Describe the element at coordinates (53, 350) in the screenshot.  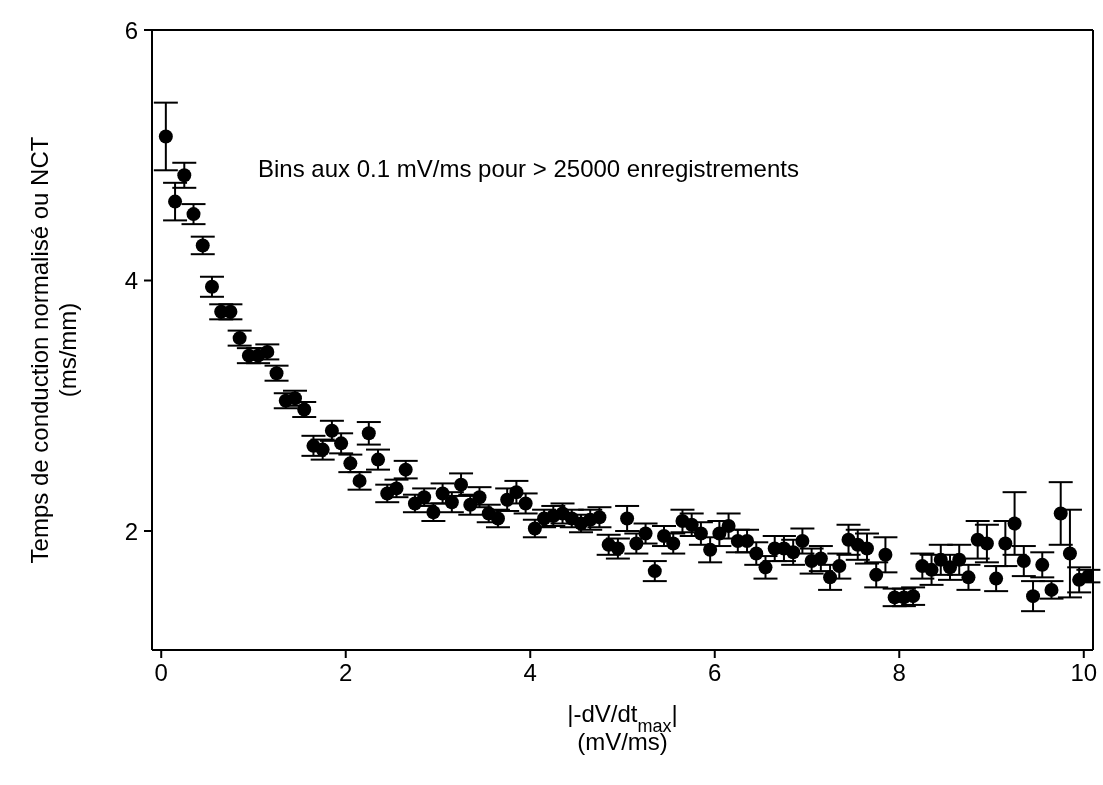
I see `y-axis-title: Temps de conduction normalisé ou NCT (ms/mm)` at that location.